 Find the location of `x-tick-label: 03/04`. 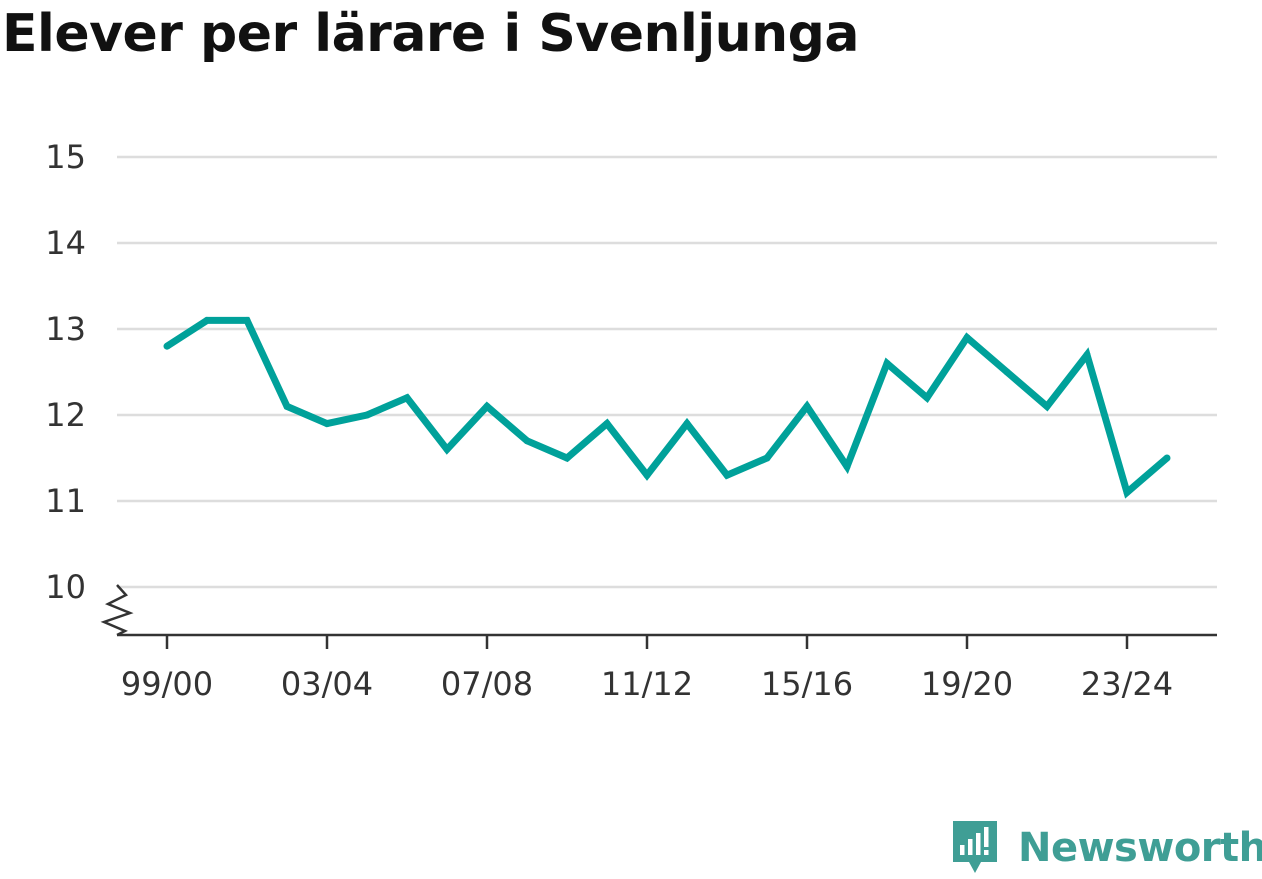

x-tick-label: 03/04 is located at coordinates (327, 684).